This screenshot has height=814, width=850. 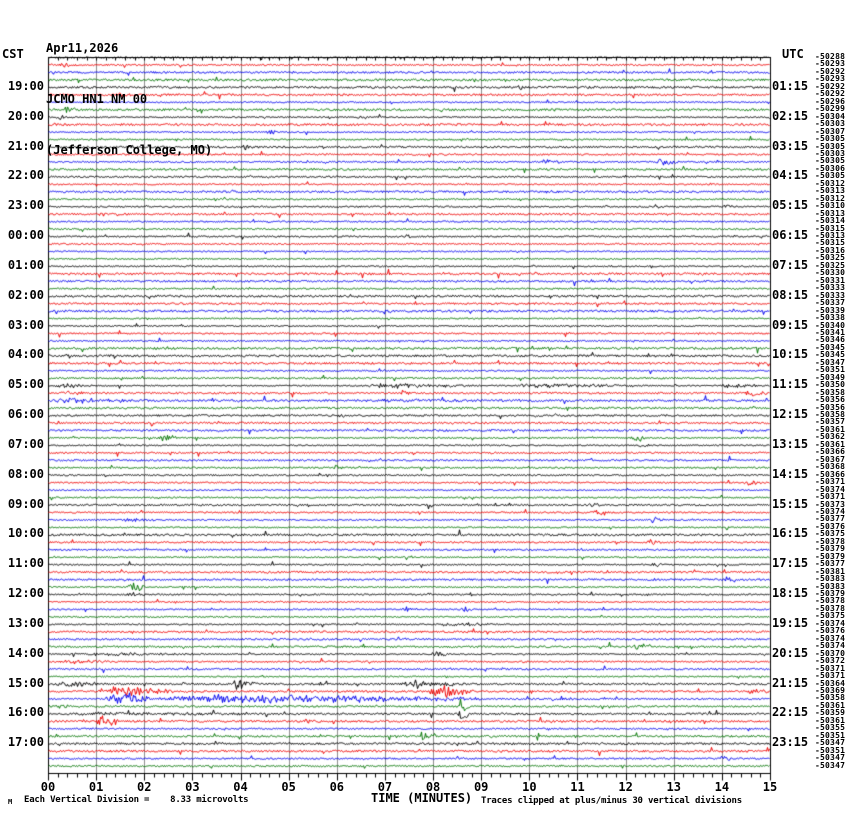 What do you see at coordinates (25, 533) in the screenshot?
I see `cst-hour-label: 10:00` at bounding box center [25, 533].